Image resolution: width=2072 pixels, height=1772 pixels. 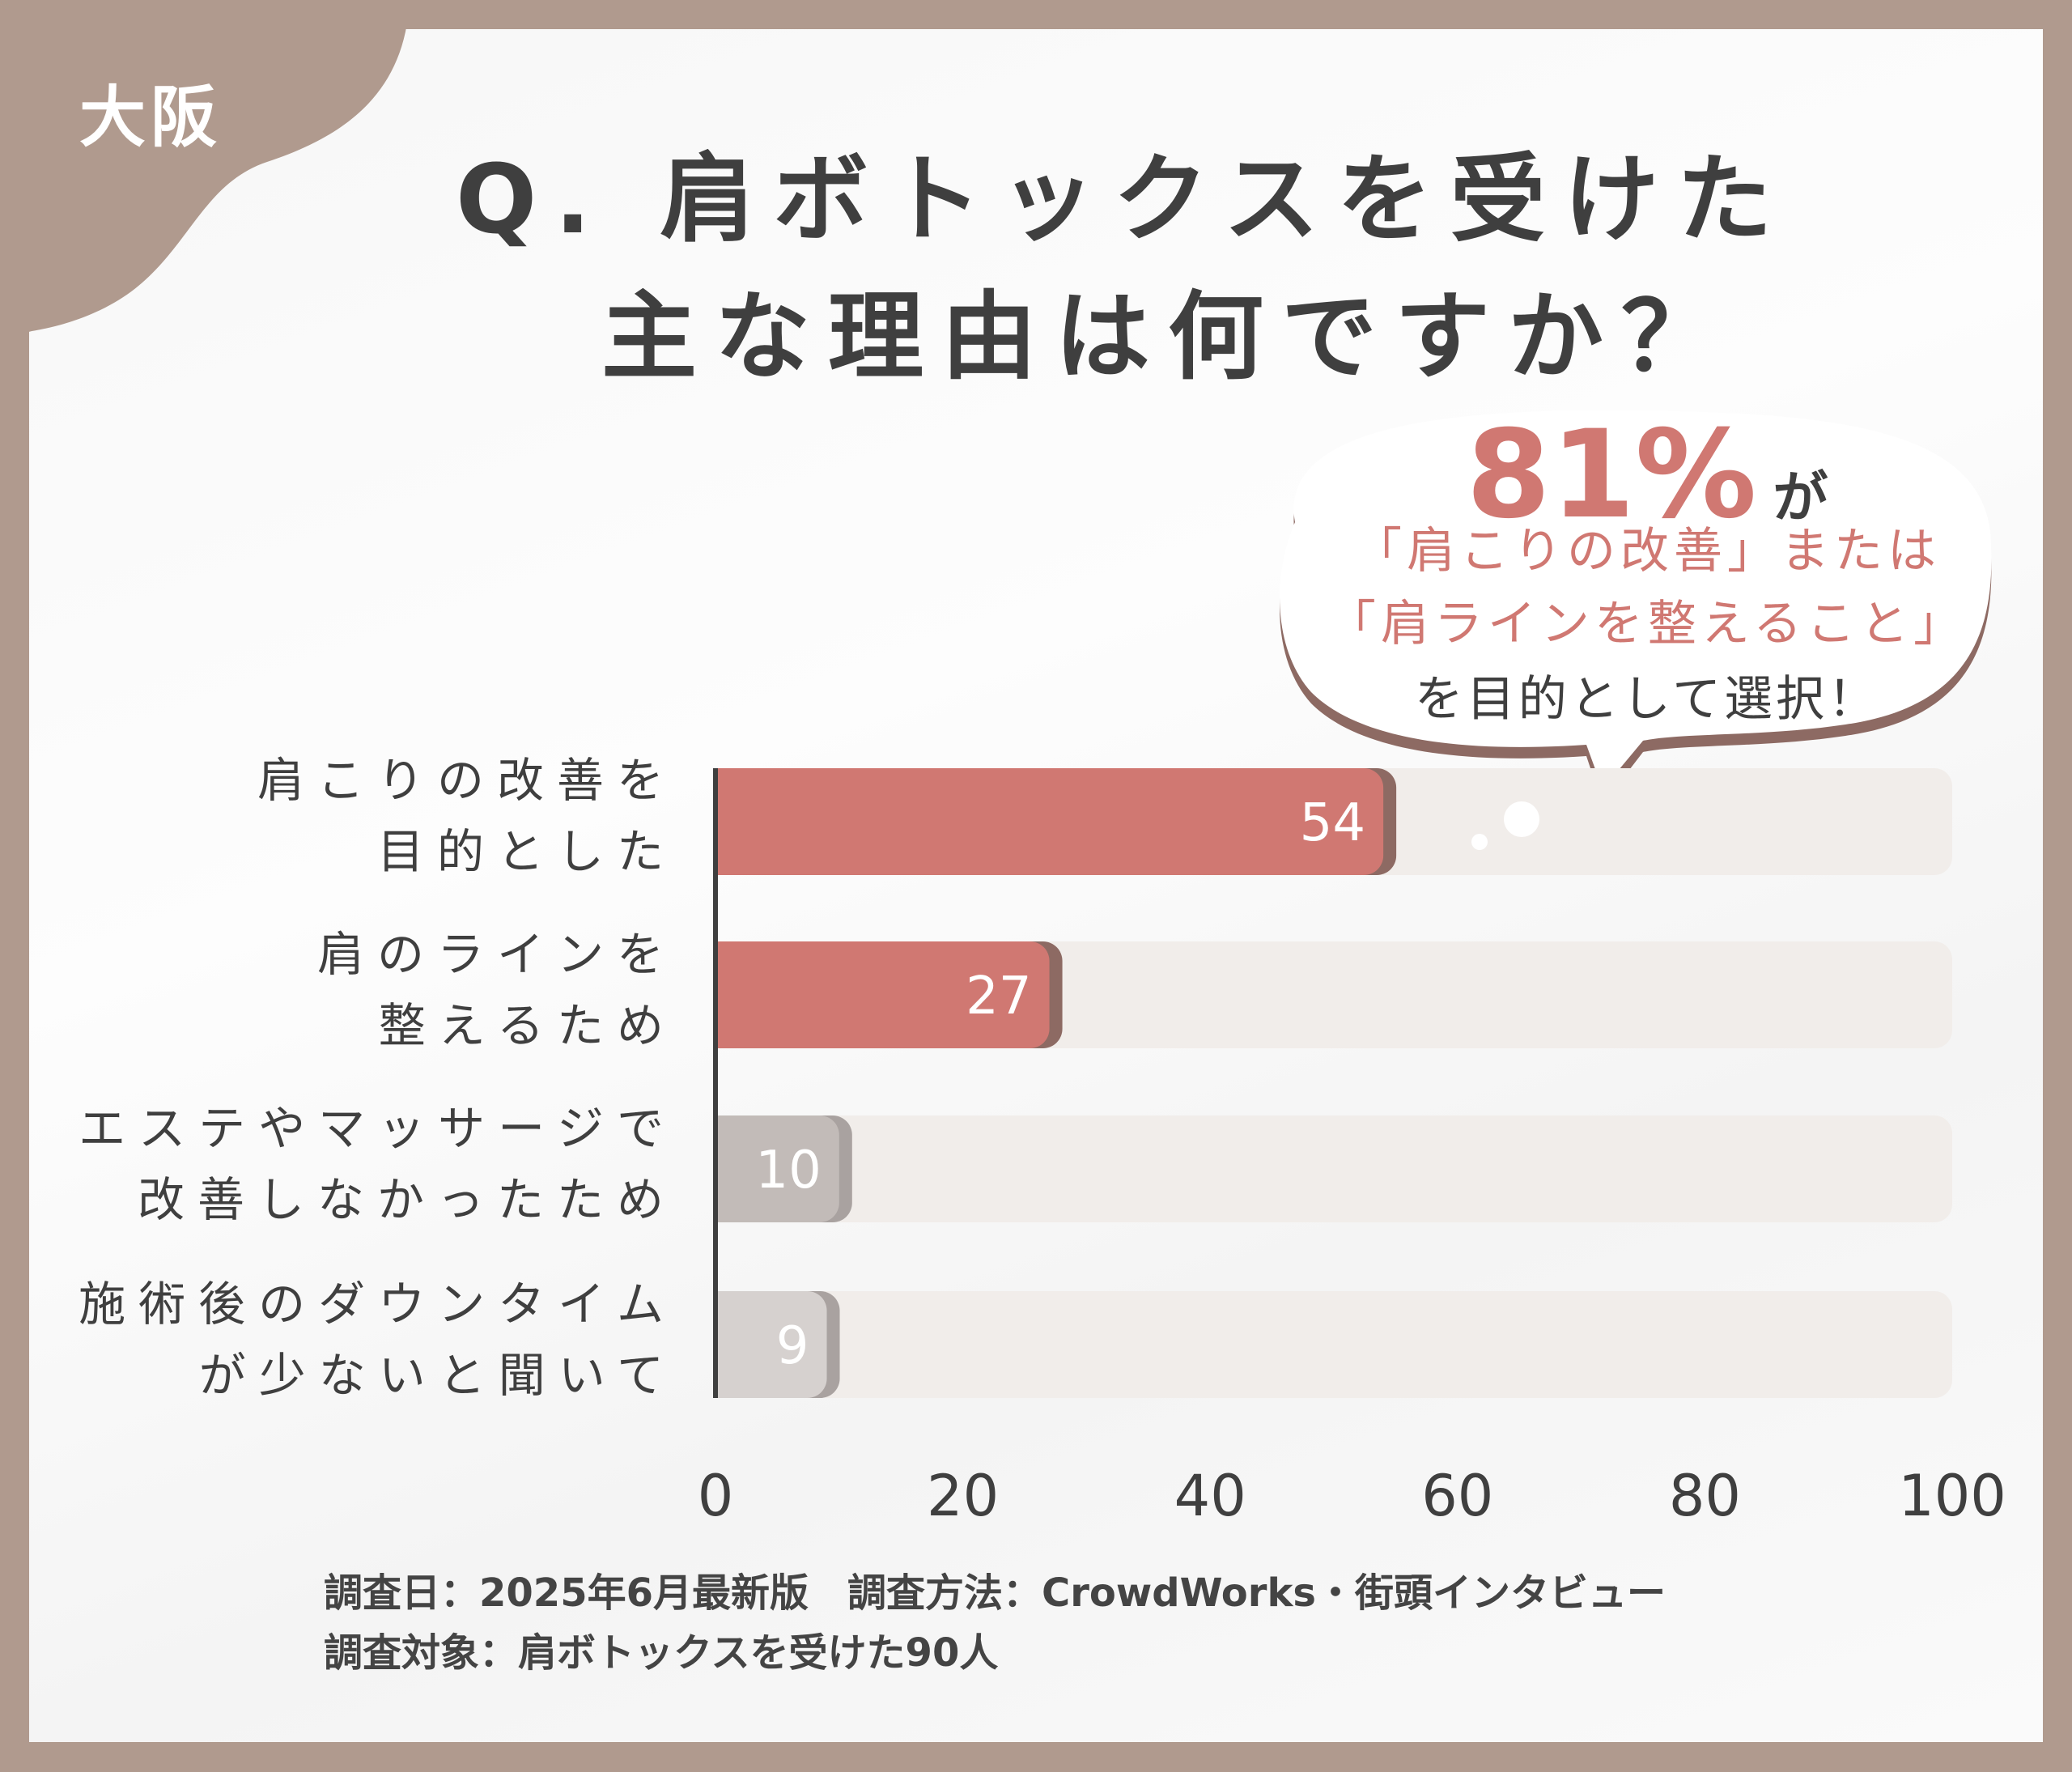 What do you see at coordinates (1457, 1496) in the screenshot?
I see `x-tick-label: 60` at bounding box center [1457, 1496].